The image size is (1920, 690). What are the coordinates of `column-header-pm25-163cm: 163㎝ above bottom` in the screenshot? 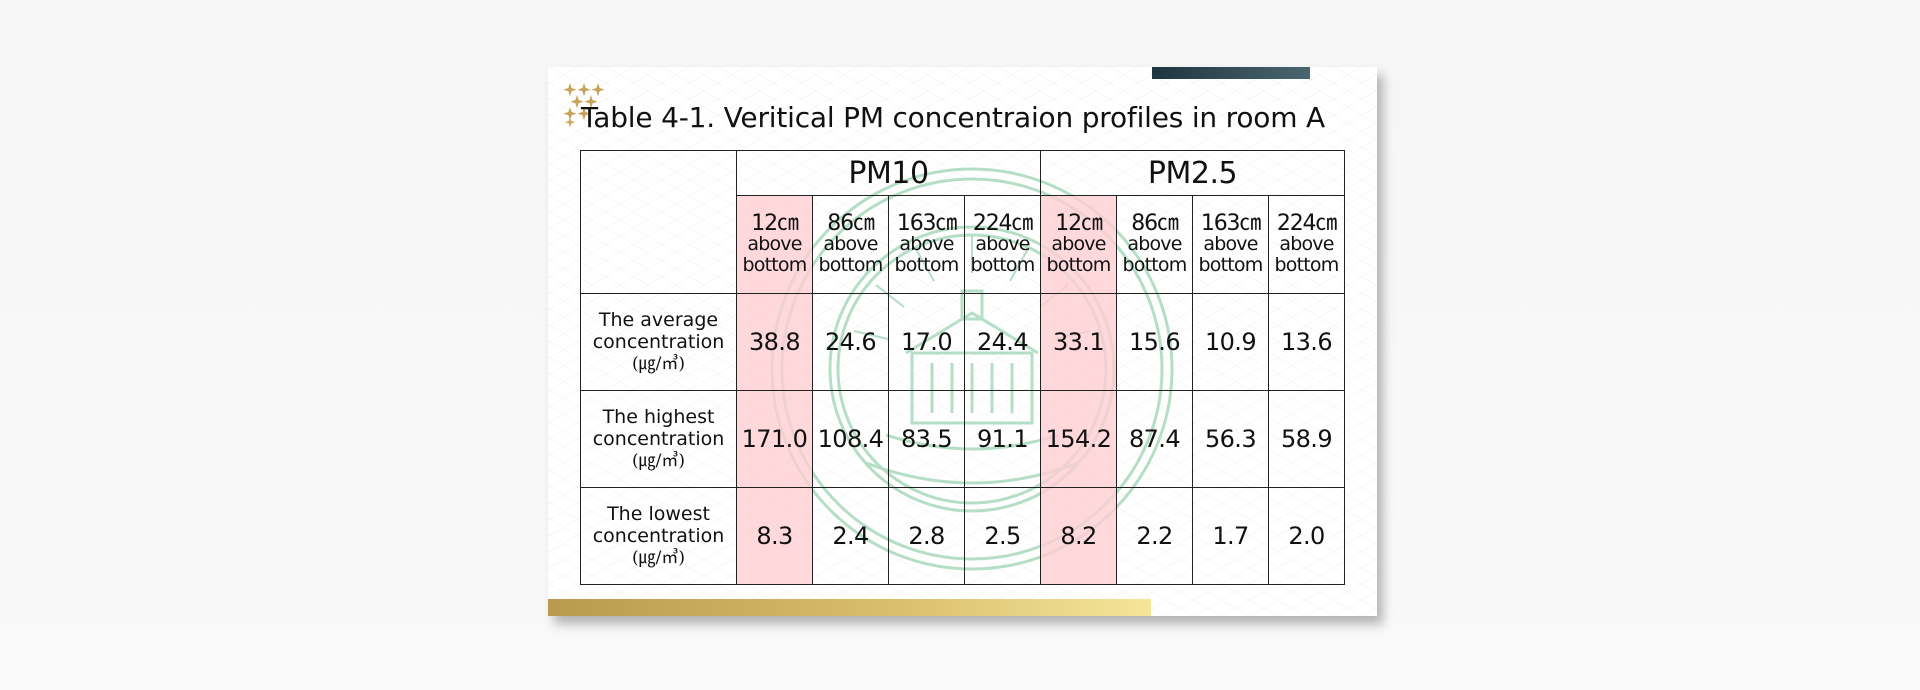 It's located at (1230, 244).